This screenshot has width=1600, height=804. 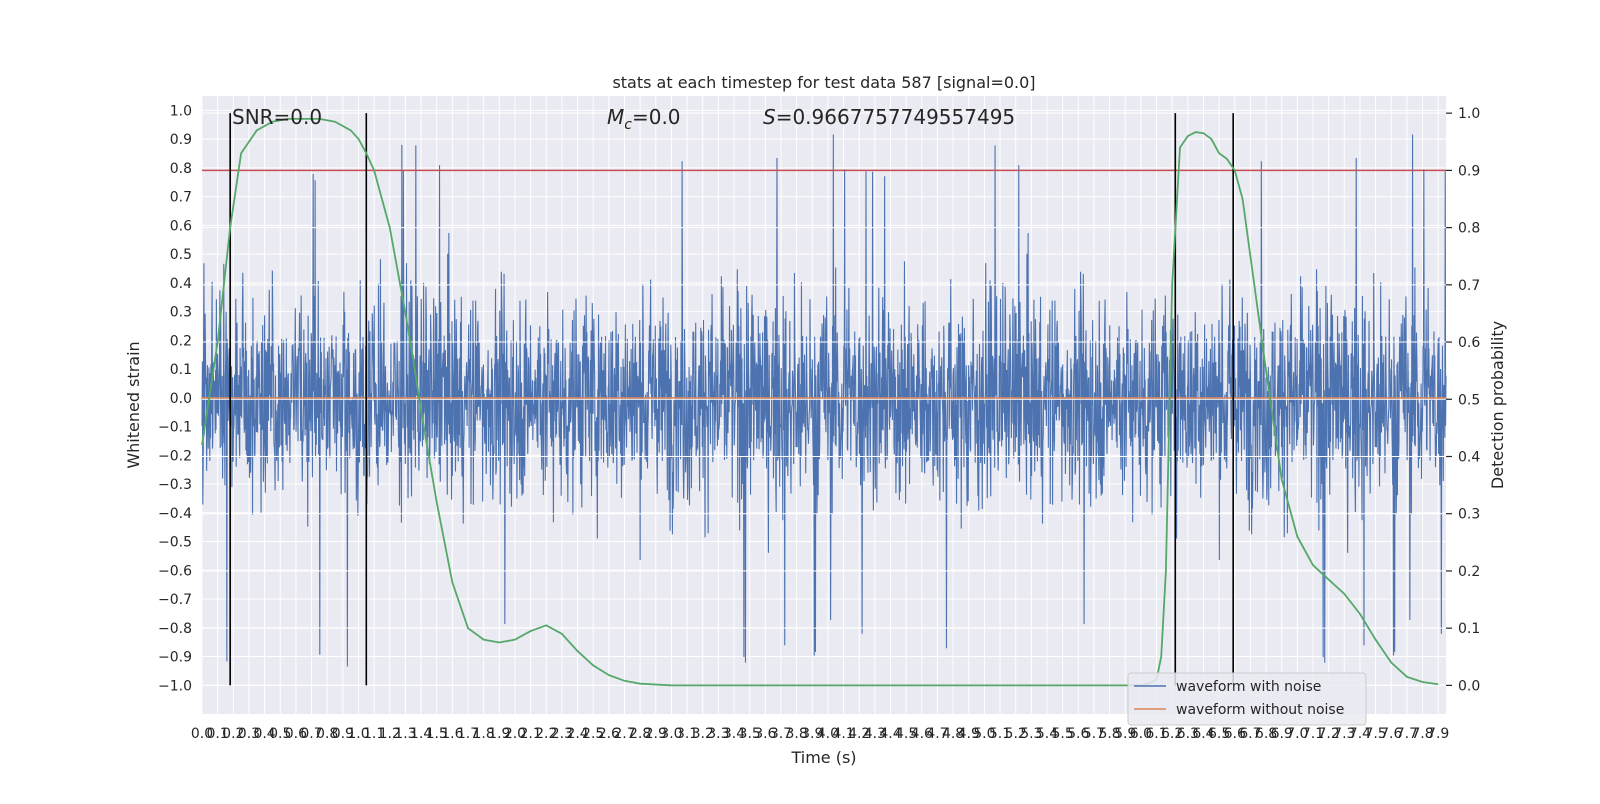 I want to click on x-tick-label: 0.2, so click(x=233, y=734).